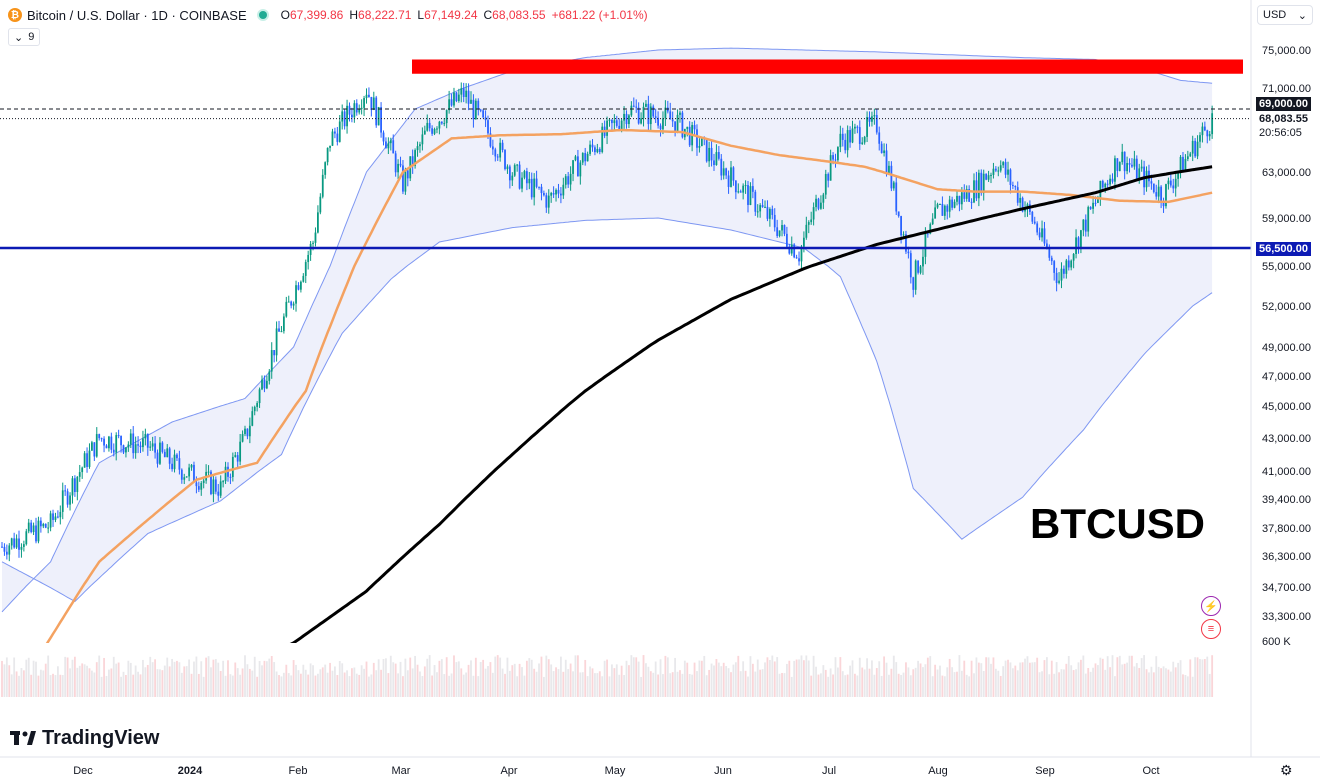  I want to click on currency-value: USD, so click(1275, 15).